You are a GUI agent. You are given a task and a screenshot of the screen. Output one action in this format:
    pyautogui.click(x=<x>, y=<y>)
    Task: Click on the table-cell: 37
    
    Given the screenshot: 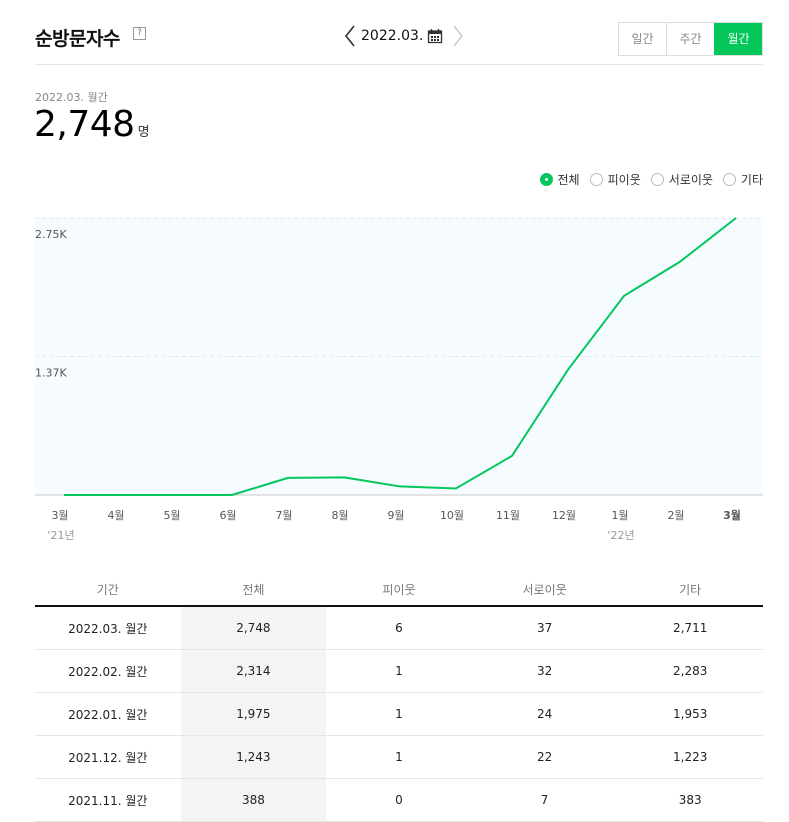 What is the action you would take?
    pyautogui.click(x=544, y=628)
    